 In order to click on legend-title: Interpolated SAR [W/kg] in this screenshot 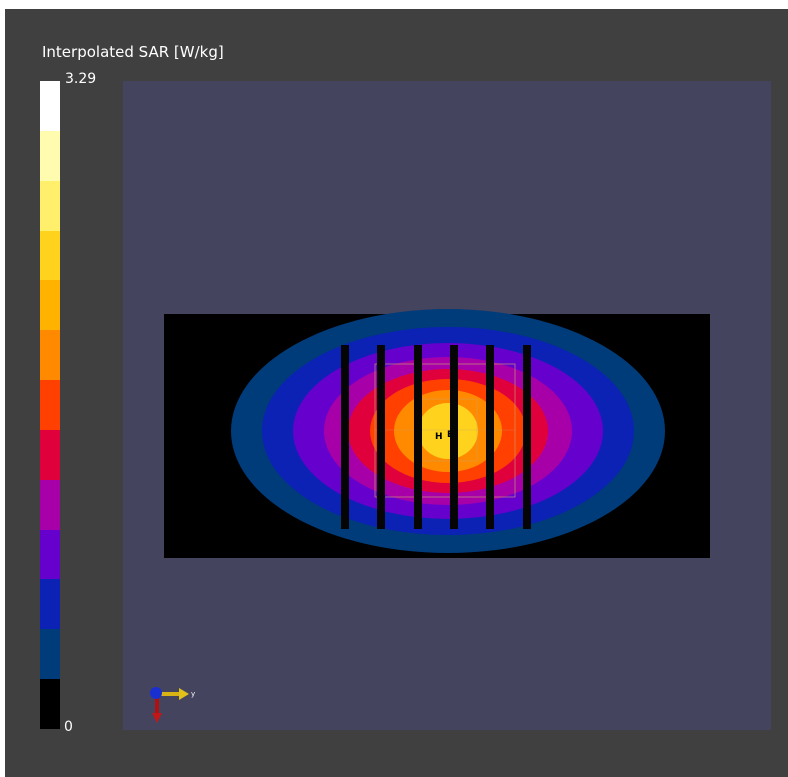, I will do `click(133, 52)`.